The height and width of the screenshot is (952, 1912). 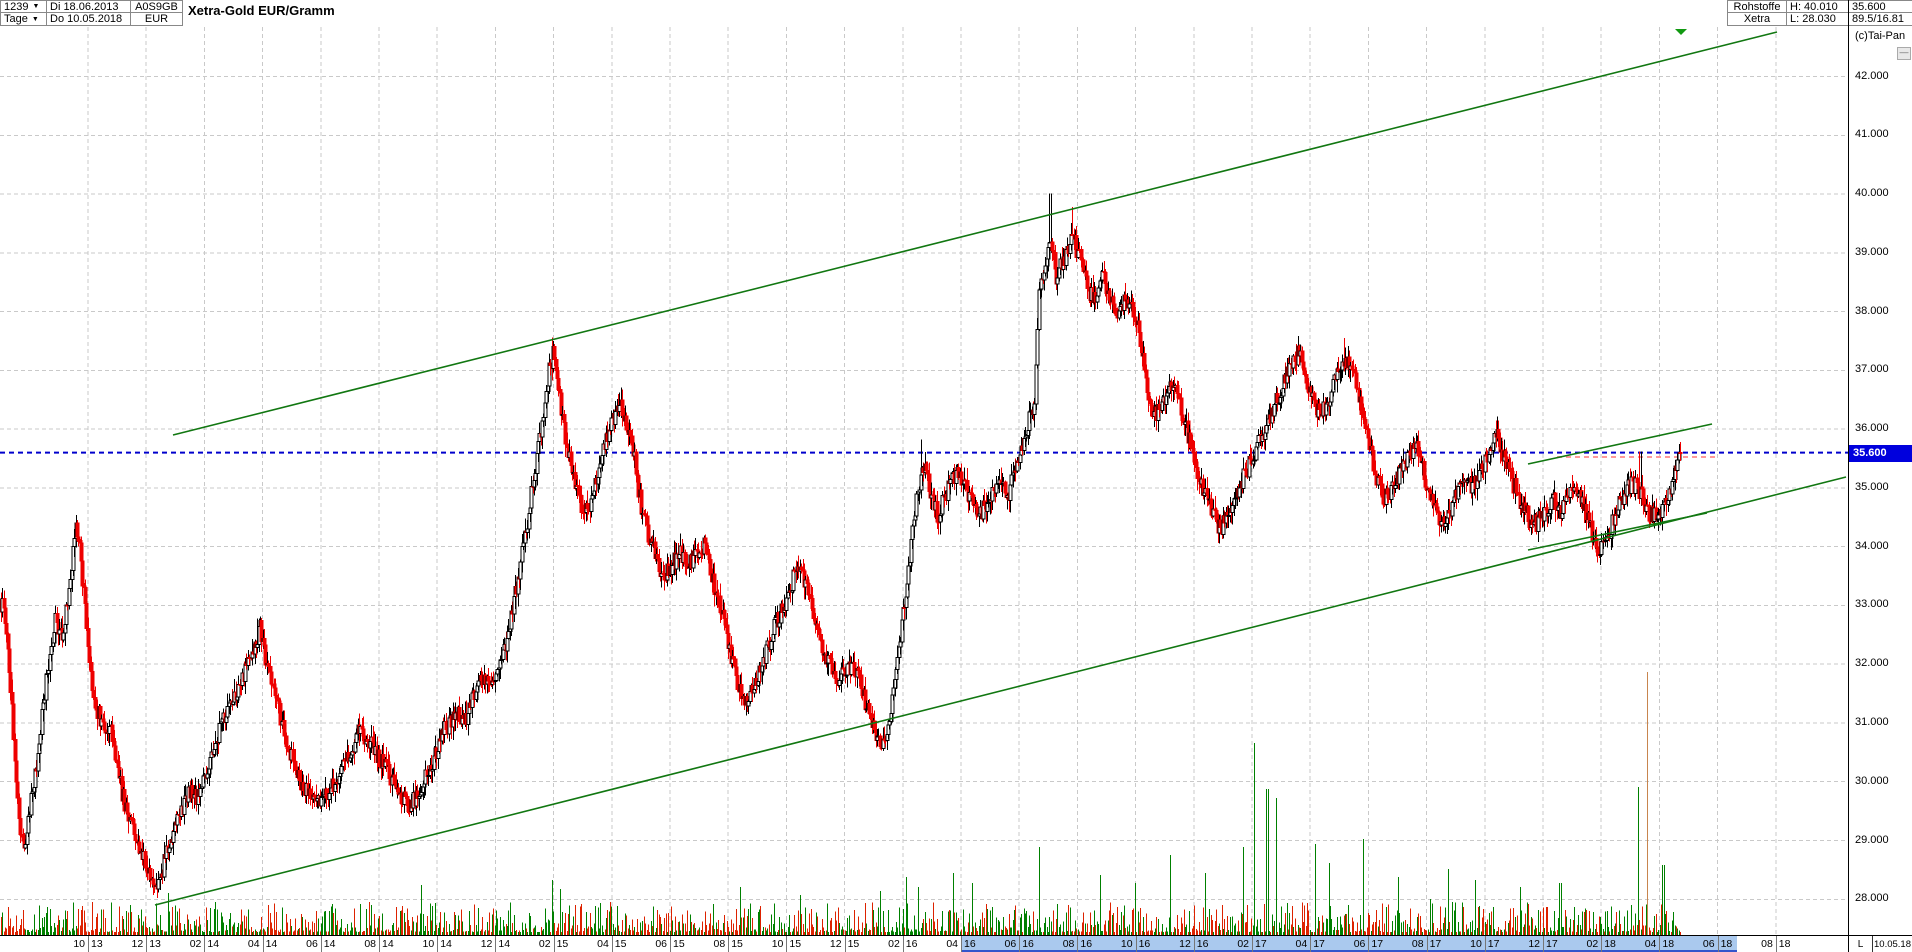 I want to click on price-axis-label: 29.000, so click(x=1872, y=839).